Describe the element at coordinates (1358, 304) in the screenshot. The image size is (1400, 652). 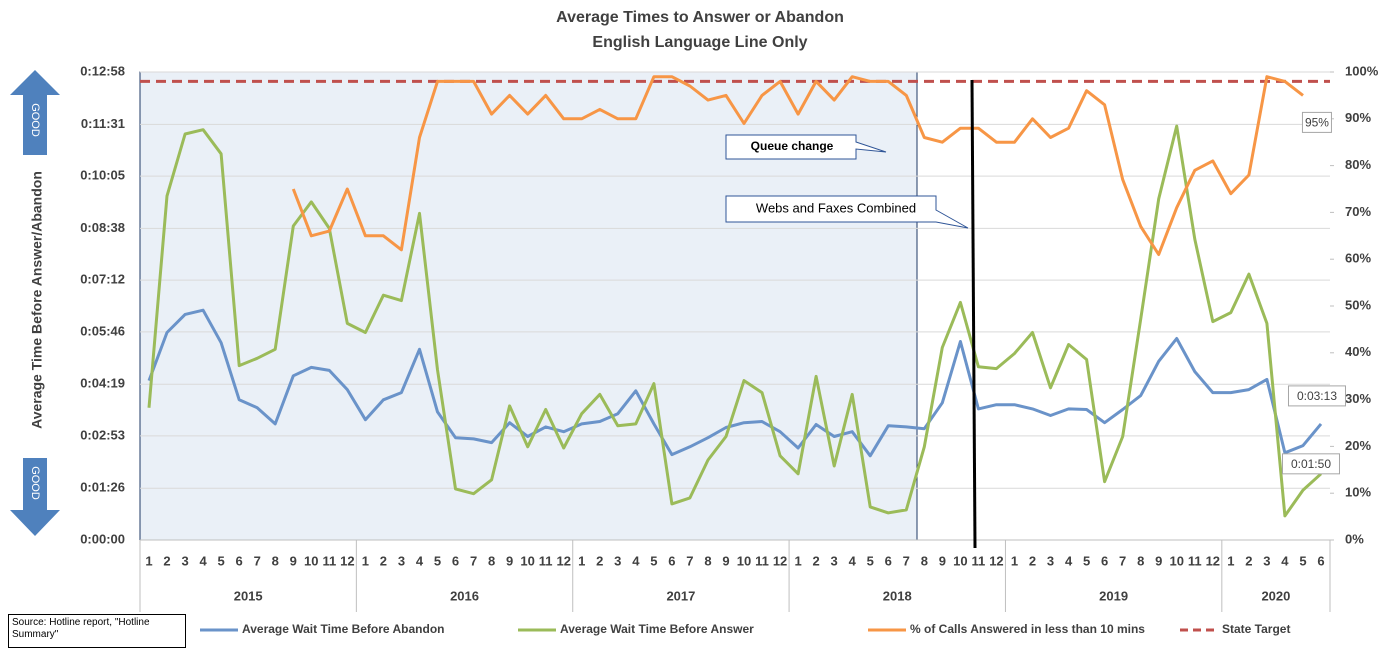
I see `y2-tick-label: 50%` at that location.